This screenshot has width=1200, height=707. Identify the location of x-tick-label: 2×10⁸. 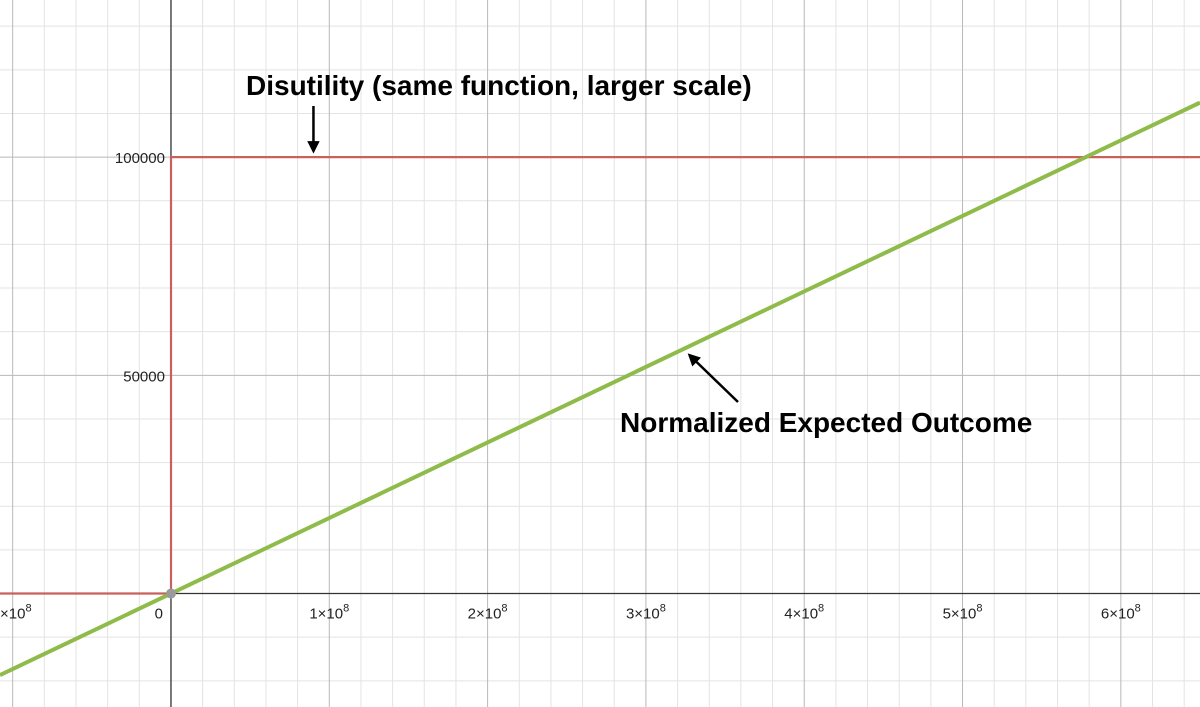
(488, 613).